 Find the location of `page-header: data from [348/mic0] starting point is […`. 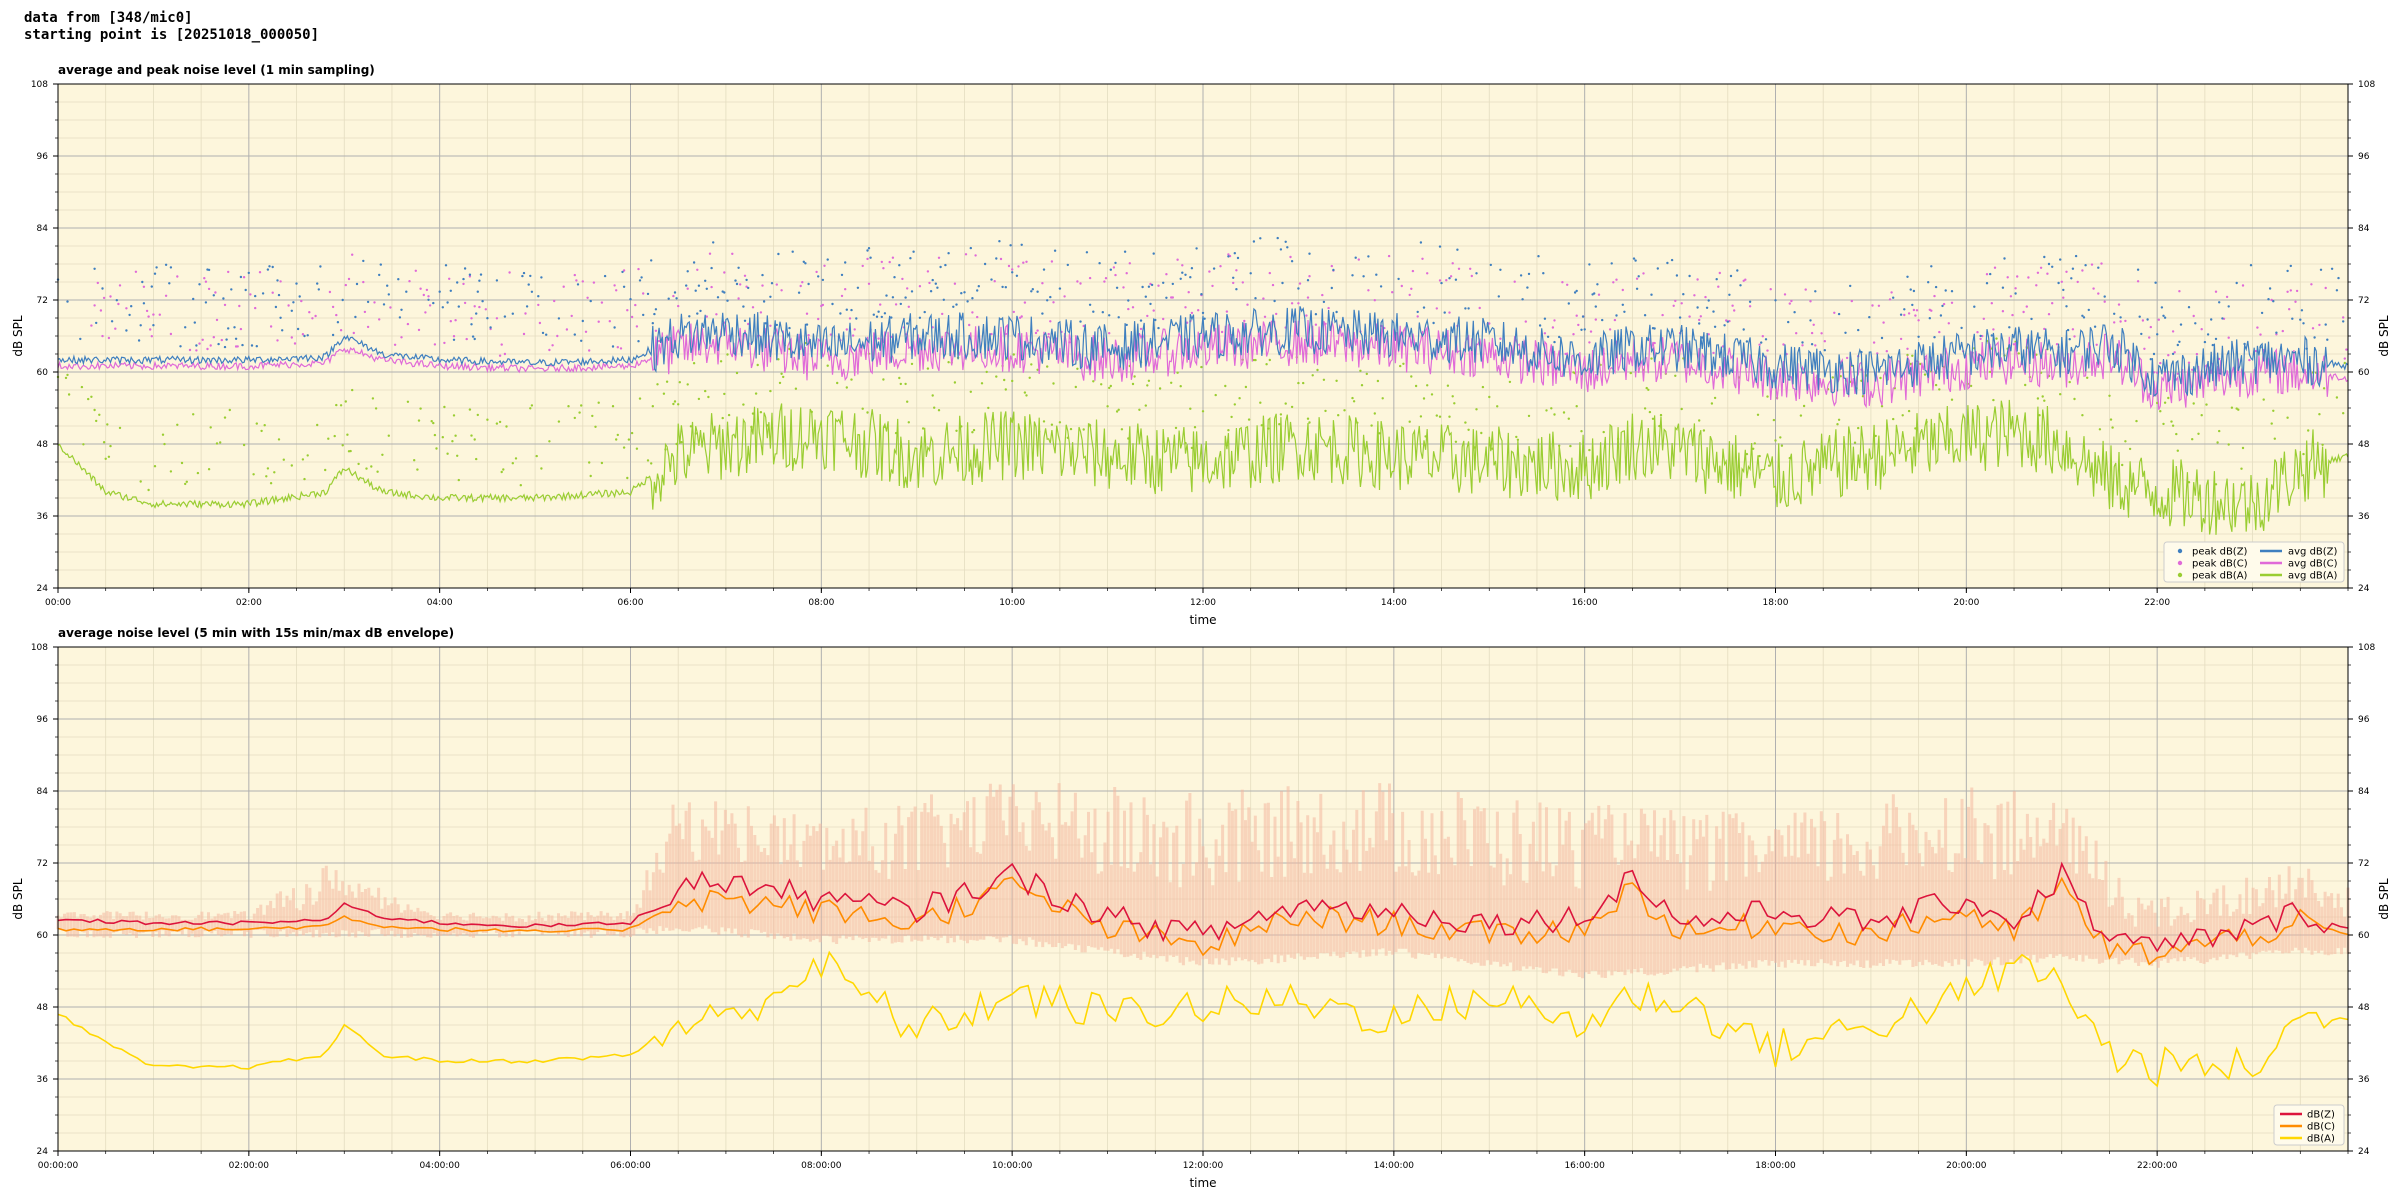

page-header: data from [348/mic0] starting point is [… is located at coordinates (171, 27).